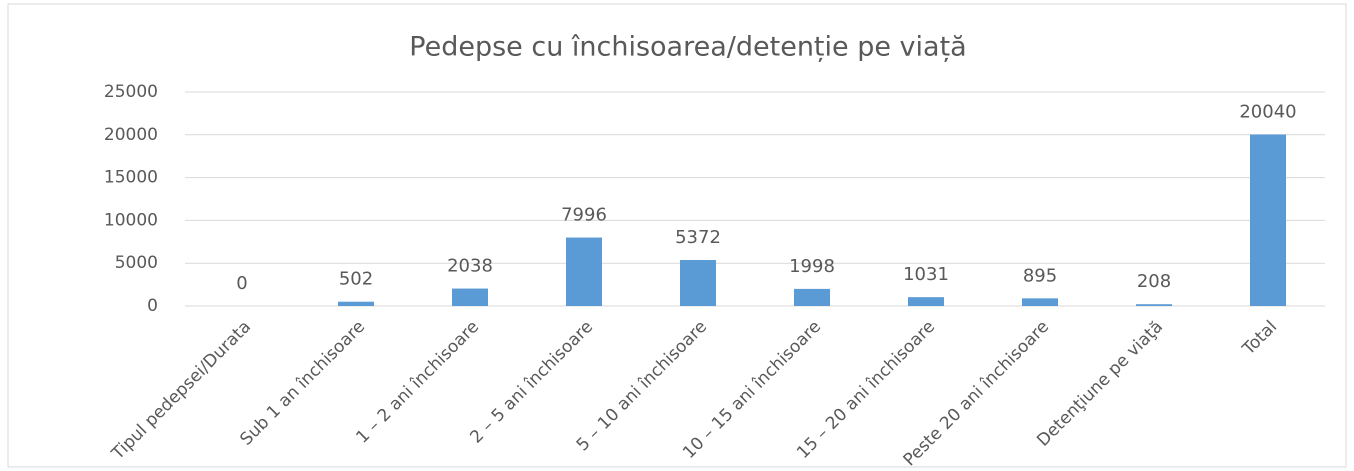 The width and height of the screenshot is (1354, 471). Describe the element at coordinates (926, 274) in the screenshot. I see `data-label: 1031` at that location.